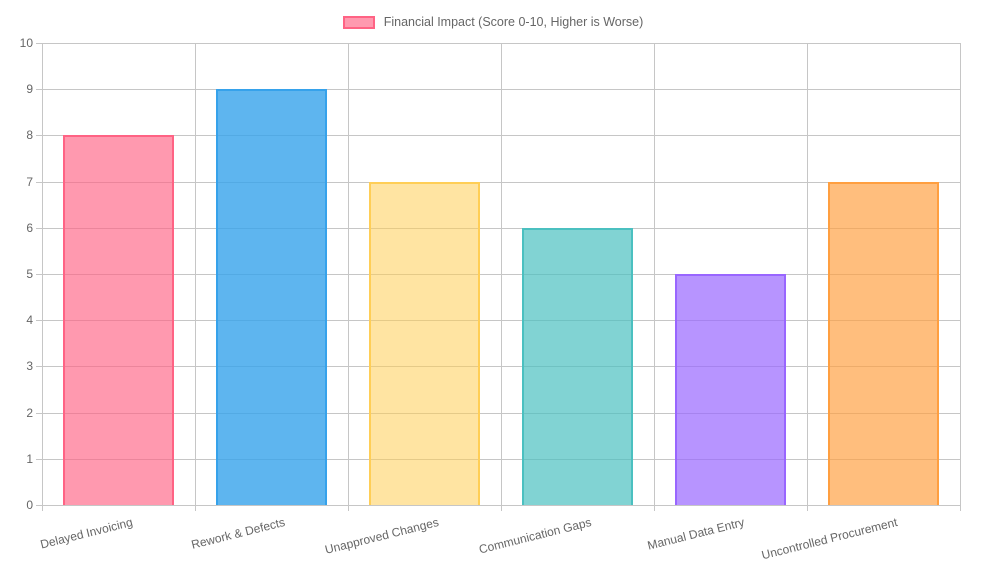 The image size is (986, 561). Describe the element at coordinates (29, 135) in the screenshot. I see `y-tick-label: 8` at that location.